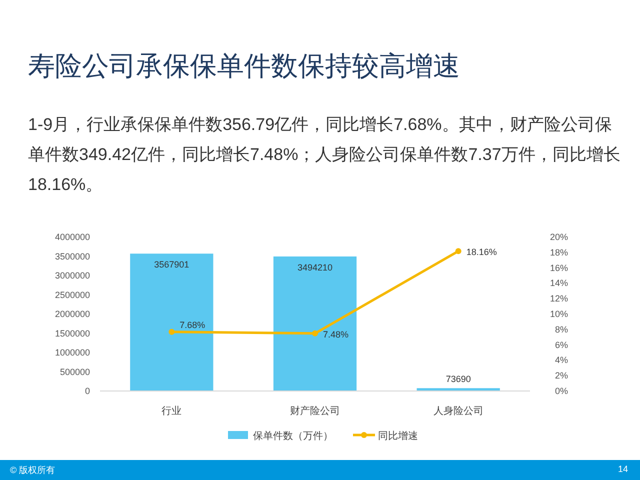  What do you see at coordinates (559, 283) in the screenshot?
I see `y2-tick-label: 14%` at bounding box center [559, 283].